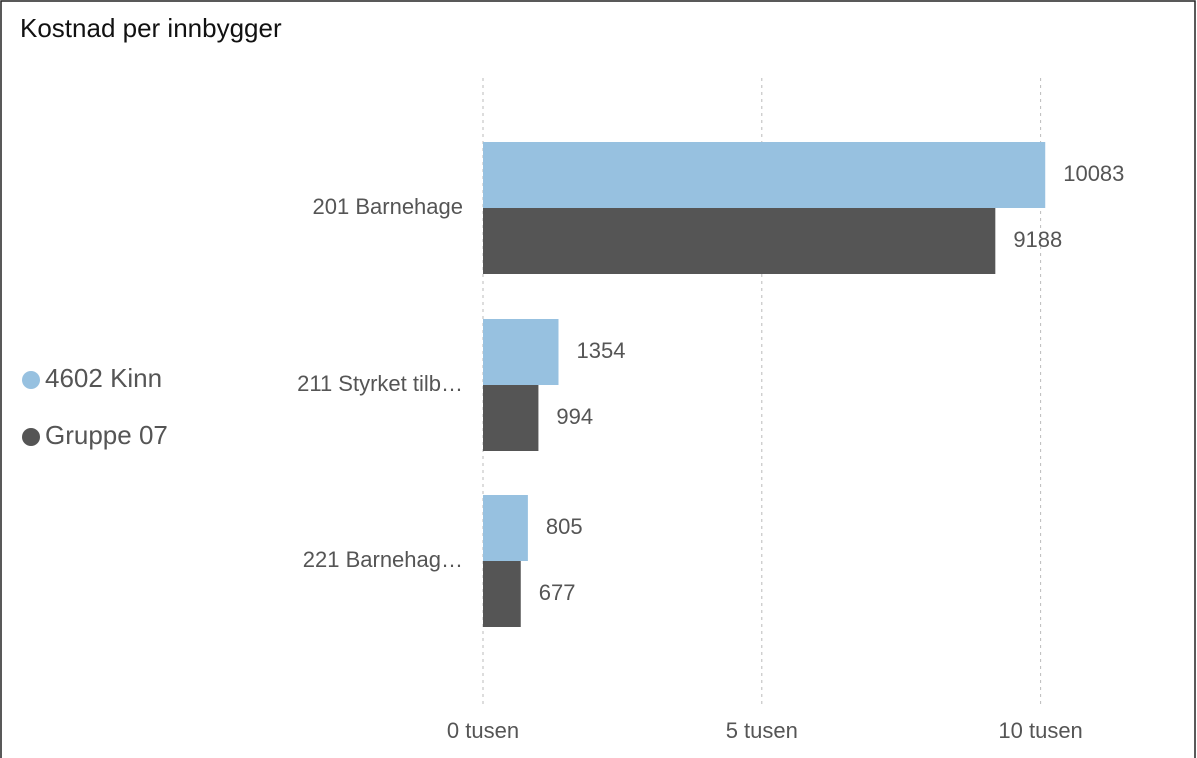  What do you see at coordinates (151, 28) in the screenshot?
I see `chart-title: Kostnad per innbygger` at bounding box center [151, 28].